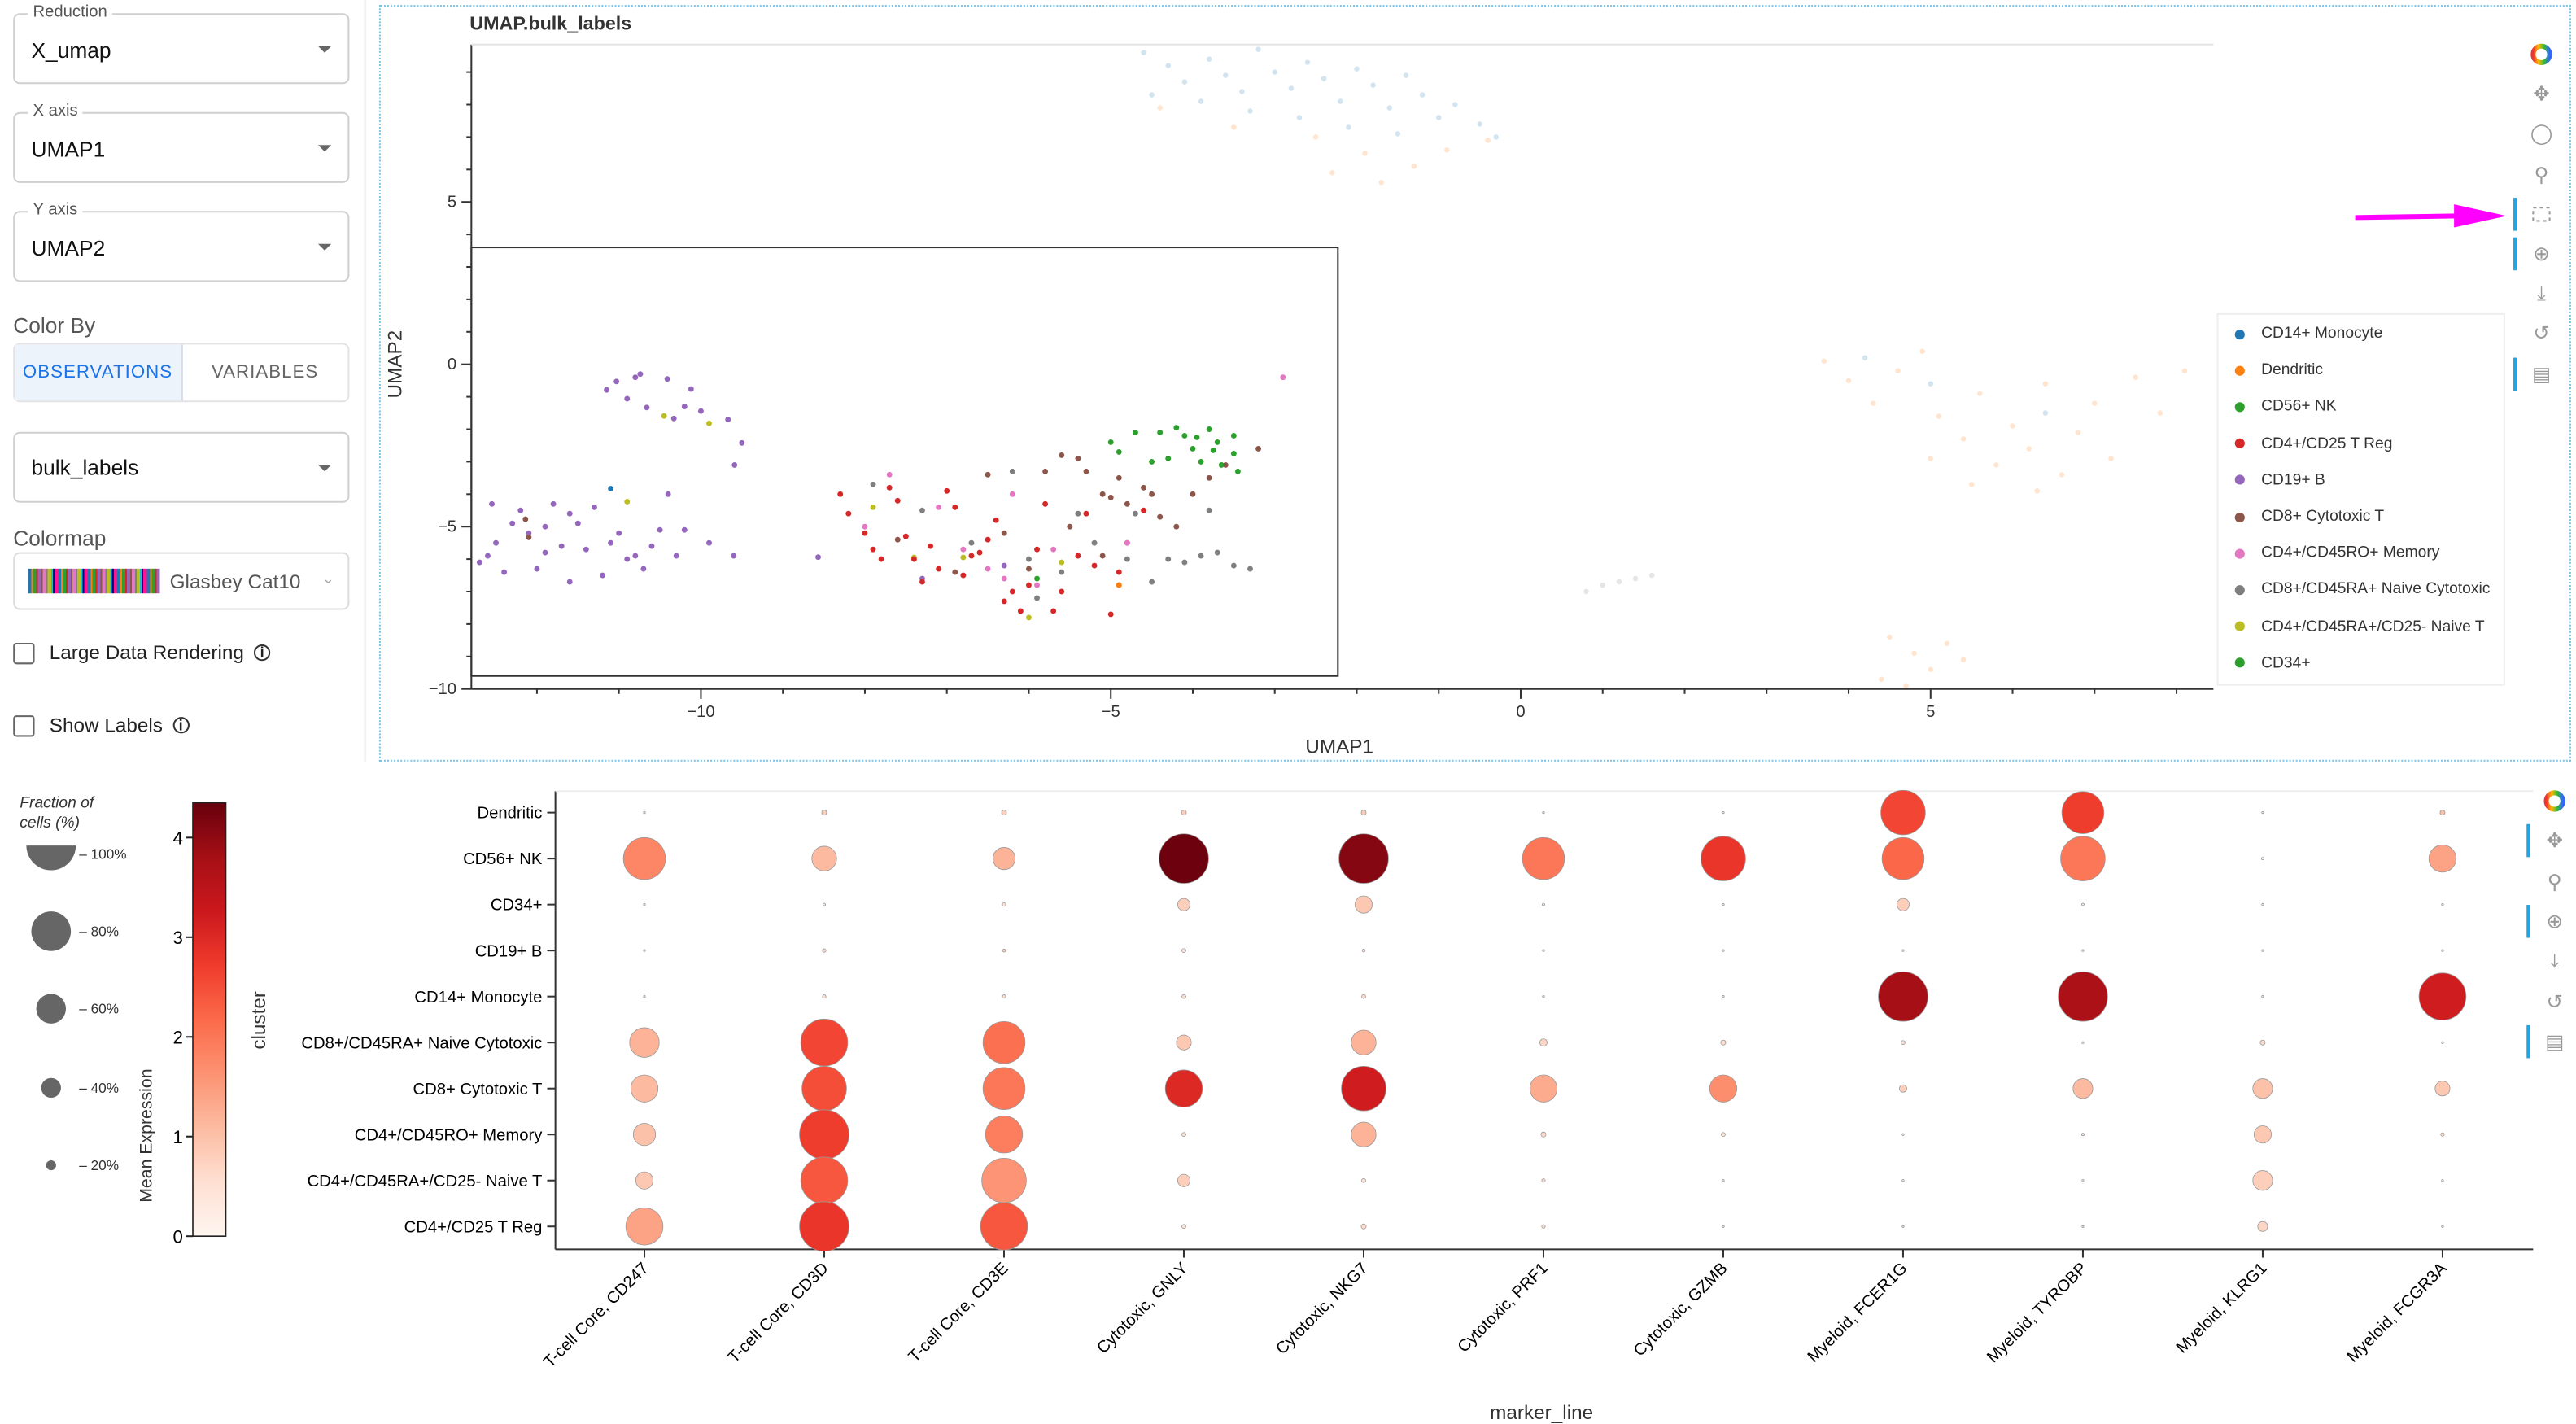 This screenshot has height=1424, width=2576. I want to click on legend-item: CD4+/CD25 T Reg, so click(2313, 444).